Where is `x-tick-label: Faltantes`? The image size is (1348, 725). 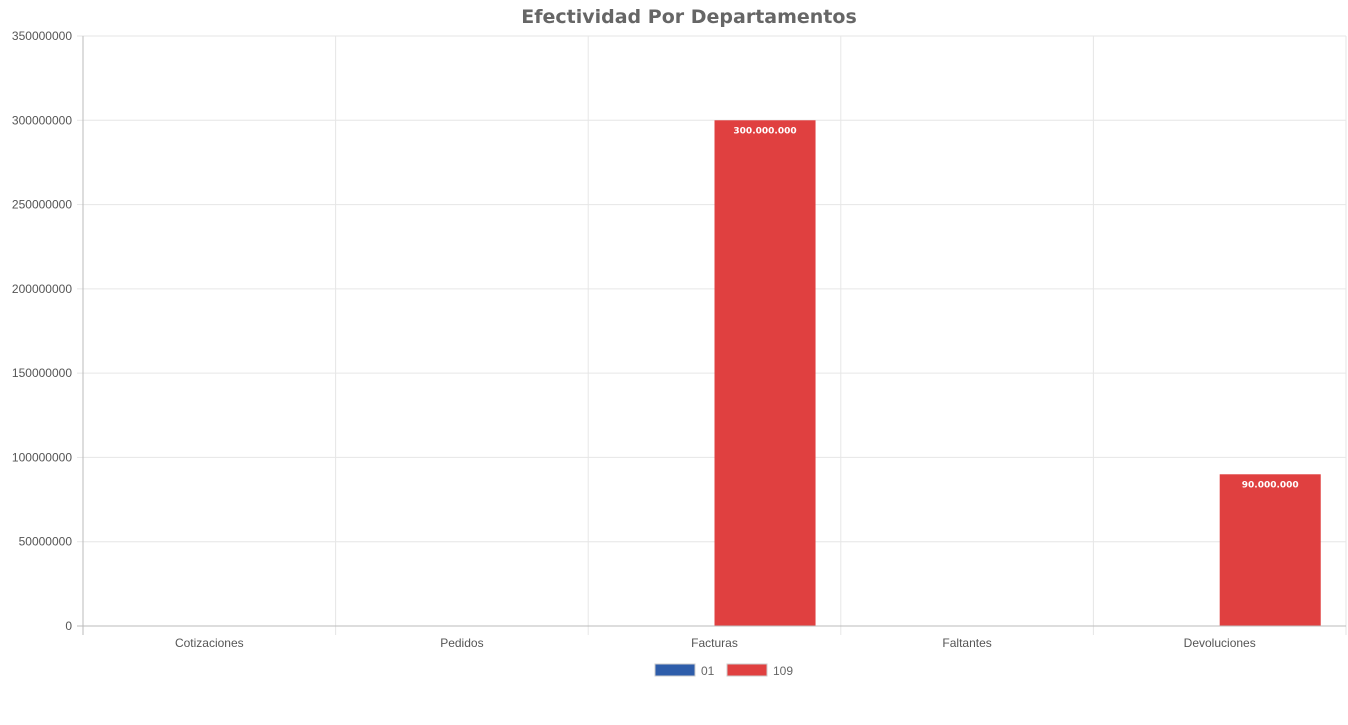
x-tick-label: Faltantes is located at coordinates (966, 643).